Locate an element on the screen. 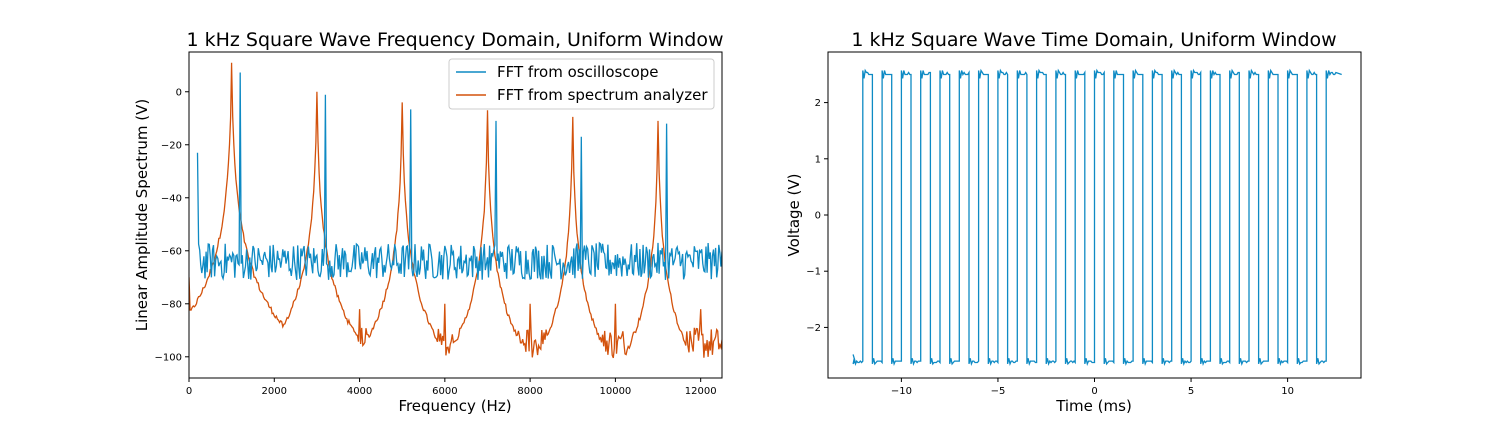  x-tick-label: −5 is located at coordinates (998, 391).